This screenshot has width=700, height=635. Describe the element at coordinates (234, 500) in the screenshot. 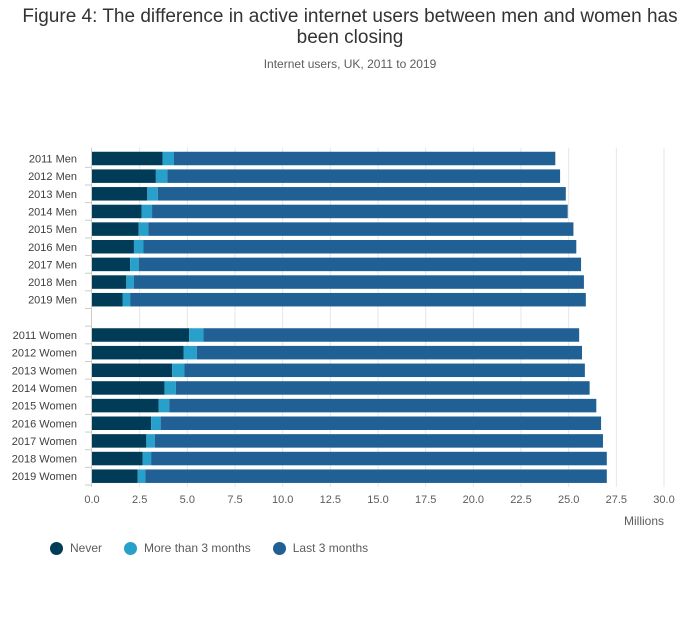

I see `x-tick-label-7-5: 7.5` at that location.